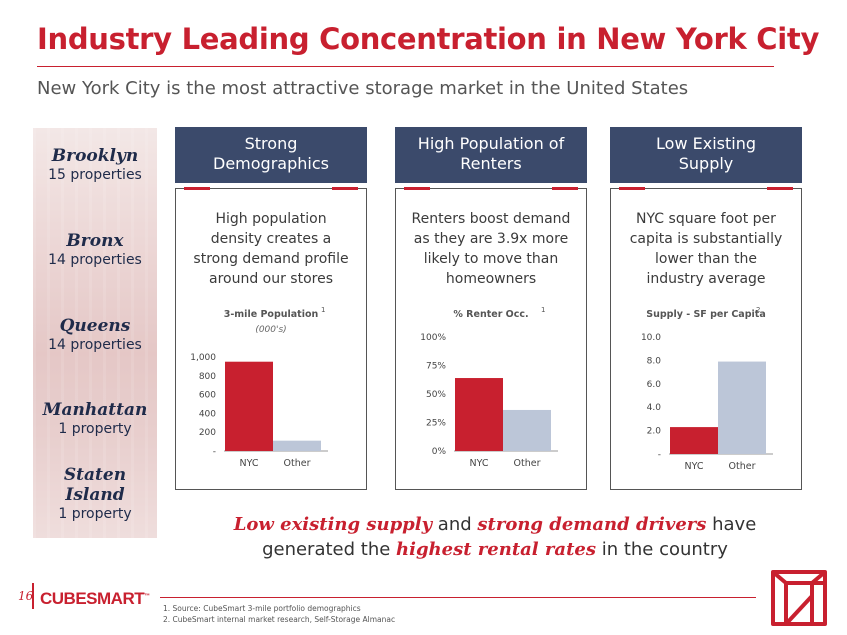  Describe the element at coordinates (95, 175) in the screenshot. I see `borough-count: 15 properties` at that location.